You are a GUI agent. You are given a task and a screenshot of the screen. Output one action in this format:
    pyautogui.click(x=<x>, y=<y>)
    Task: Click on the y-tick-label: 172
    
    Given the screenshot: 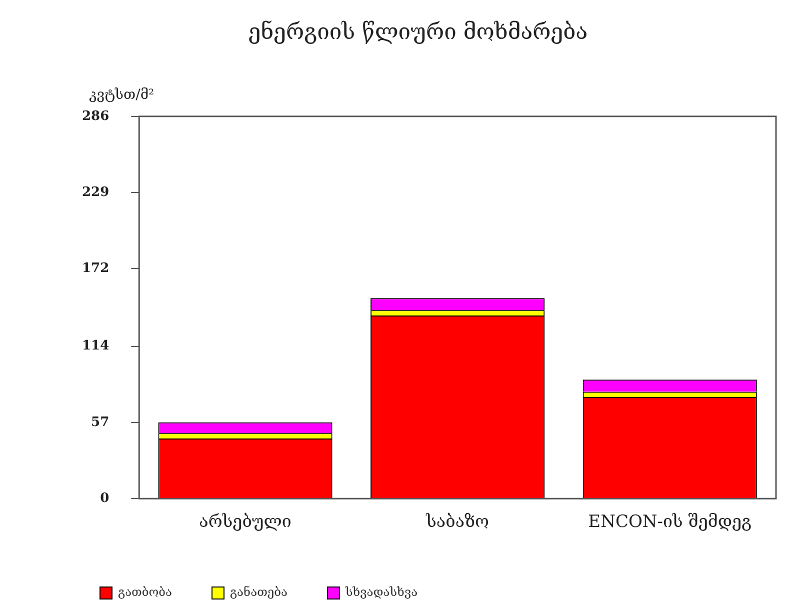 What is the action you would take?
    pyautogui.click(x=96, y=268)
    